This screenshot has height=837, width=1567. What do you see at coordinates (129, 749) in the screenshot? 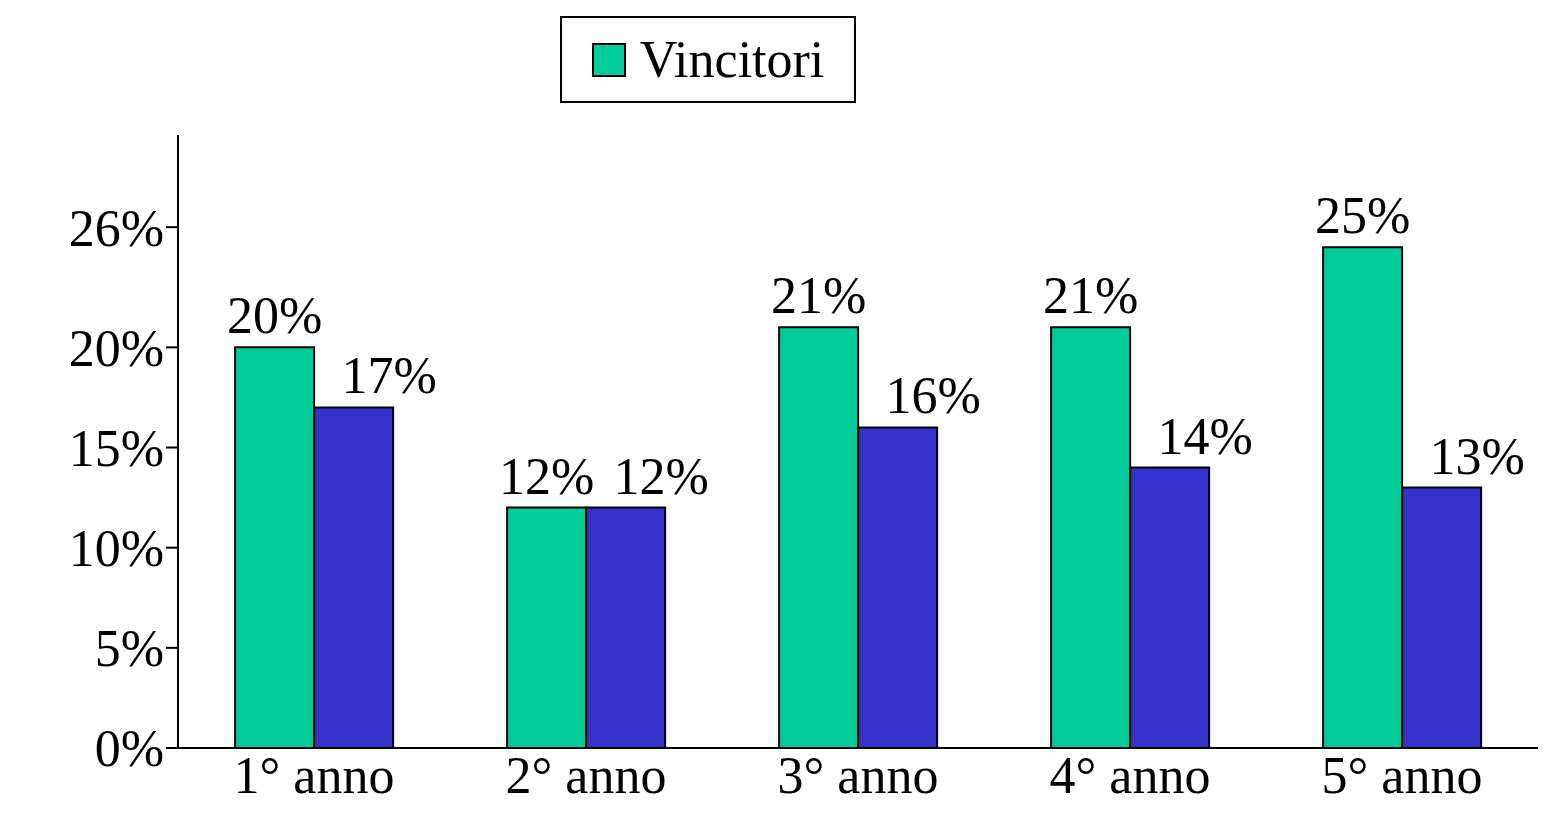
I see `y-tick-label: 0%` at bounding box center [129, 749].